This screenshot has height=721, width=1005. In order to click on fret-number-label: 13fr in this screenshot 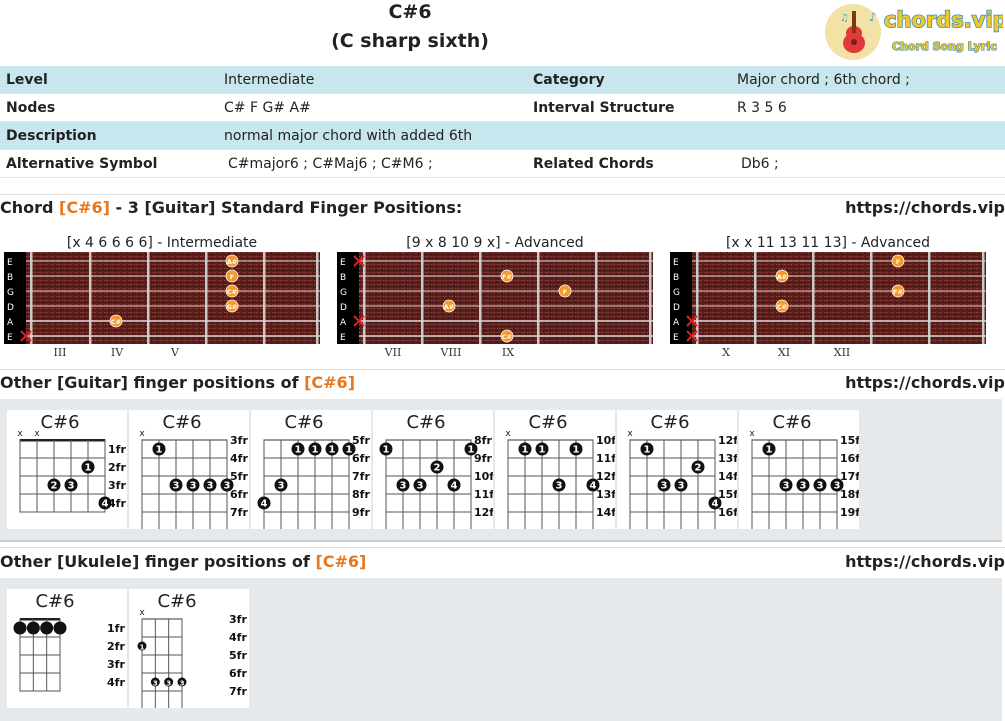, I will do `click(605, 494)`.